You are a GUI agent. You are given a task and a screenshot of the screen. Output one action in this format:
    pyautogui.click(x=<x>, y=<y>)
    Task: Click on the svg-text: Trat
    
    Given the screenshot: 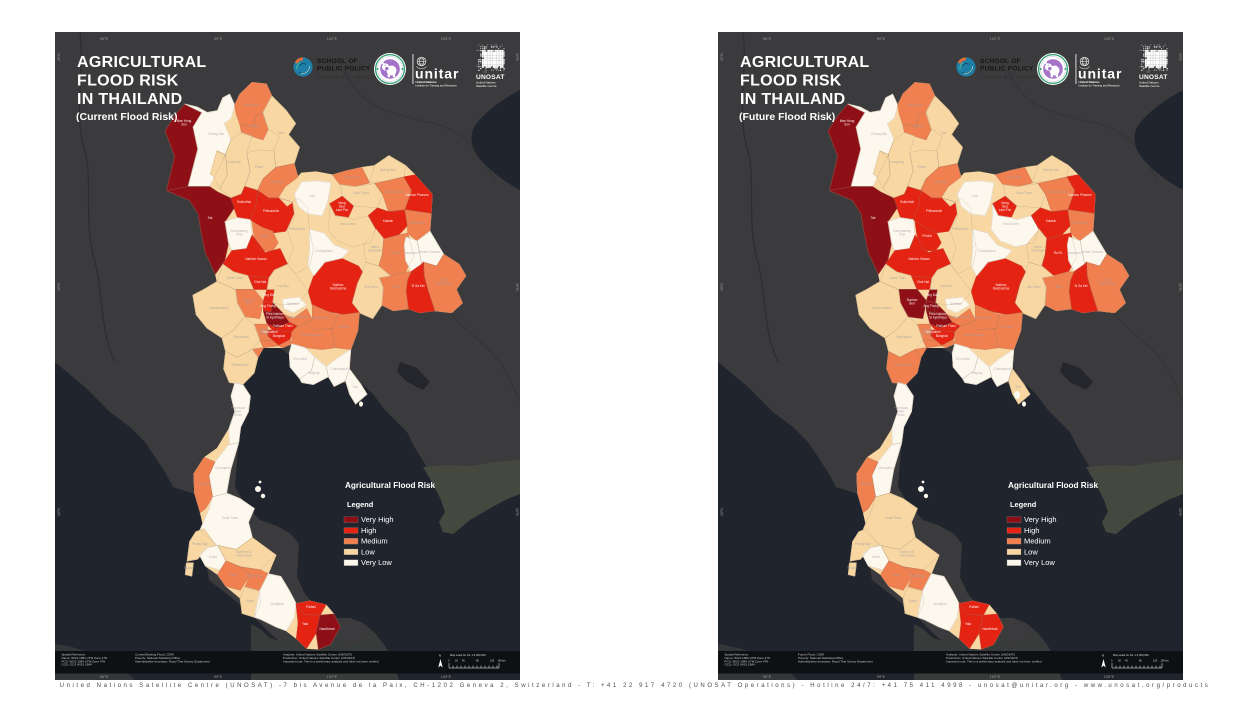 What is the action you would take?
    pyautogui.click(x=355, y=387)
    